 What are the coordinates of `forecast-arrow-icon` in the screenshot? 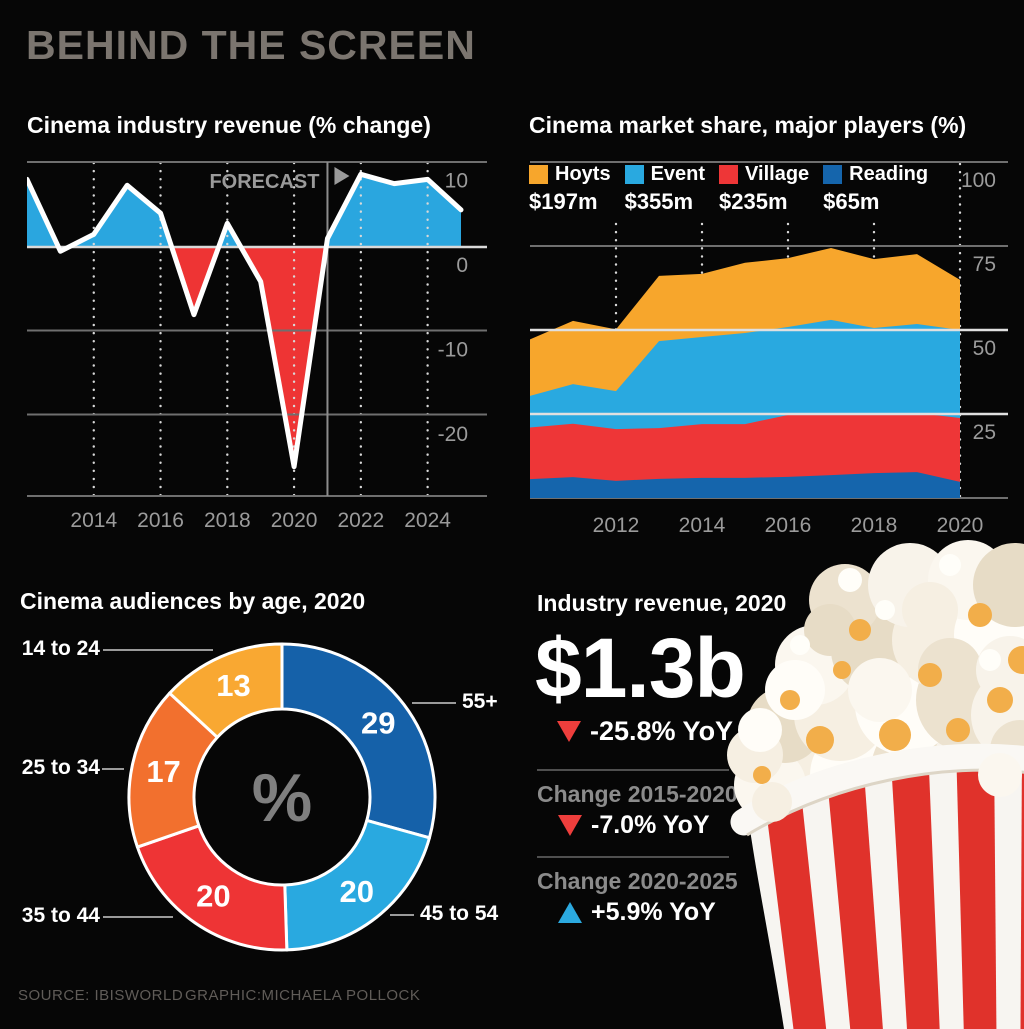 It's located at (342, 176).